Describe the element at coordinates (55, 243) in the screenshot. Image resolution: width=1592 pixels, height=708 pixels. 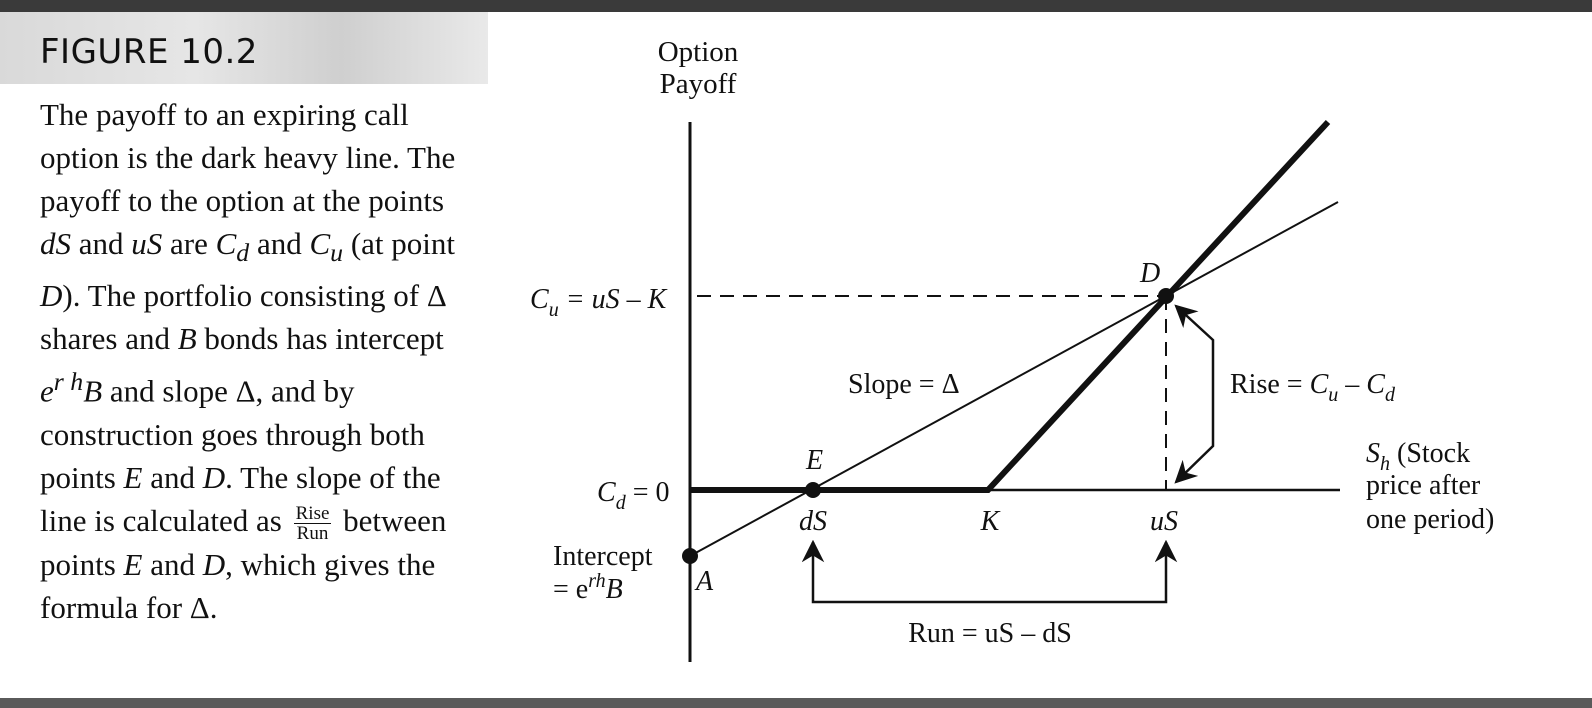
I see `caption-var: dS` at that location.